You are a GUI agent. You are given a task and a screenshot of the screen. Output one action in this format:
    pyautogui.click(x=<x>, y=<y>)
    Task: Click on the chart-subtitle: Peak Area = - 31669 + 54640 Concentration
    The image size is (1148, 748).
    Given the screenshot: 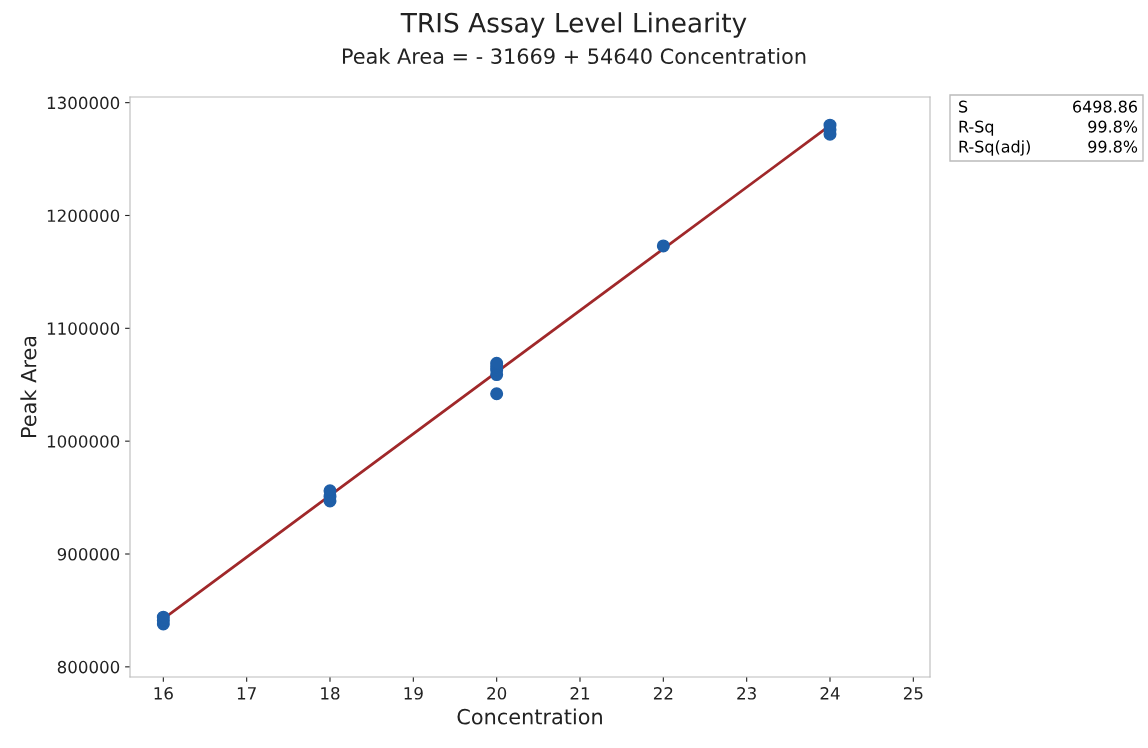 What is the action you would take?
    pyautogui.click(x=574, y=56)
    